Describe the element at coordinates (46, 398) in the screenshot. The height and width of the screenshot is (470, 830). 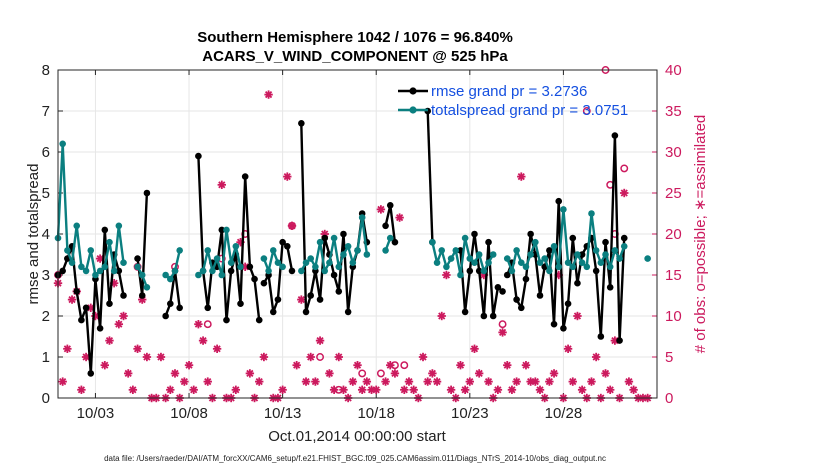
I see `y-tick-label-left: 0` at that location.